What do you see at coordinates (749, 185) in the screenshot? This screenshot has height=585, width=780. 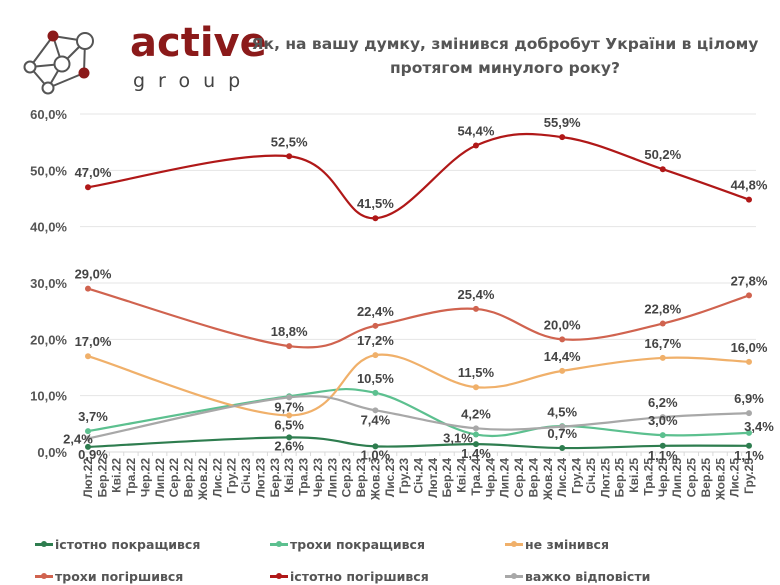 I see `series-4-data-label: 44,8%` at bounding box center [749, 185].